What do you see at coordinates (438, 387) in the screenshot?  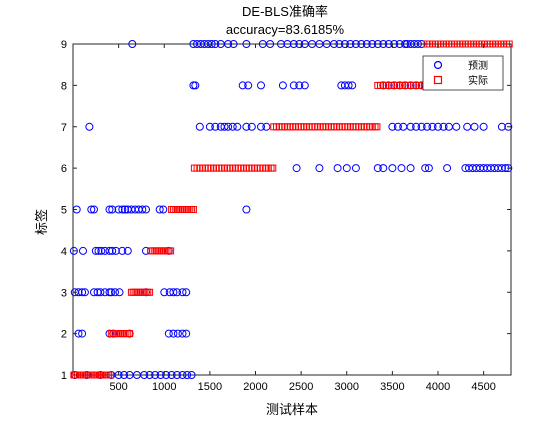 I see `x-tick-label: 4000` at bounding box center [438, 387].